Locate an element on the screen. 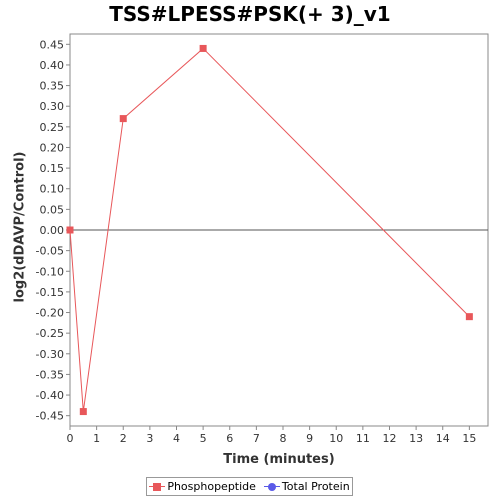  legend-label-phosphopeptide: Phosphopeptide is located at coordinates (211, 486).